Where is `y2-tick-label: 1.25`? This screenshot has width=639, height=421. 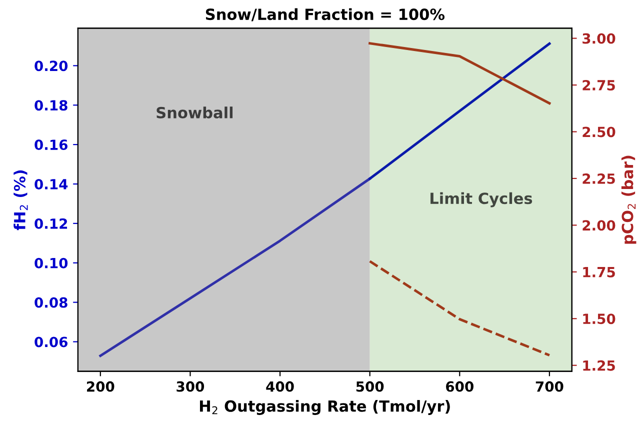 y2-tick-label: 1.25 is located at coordinates (599, 365).